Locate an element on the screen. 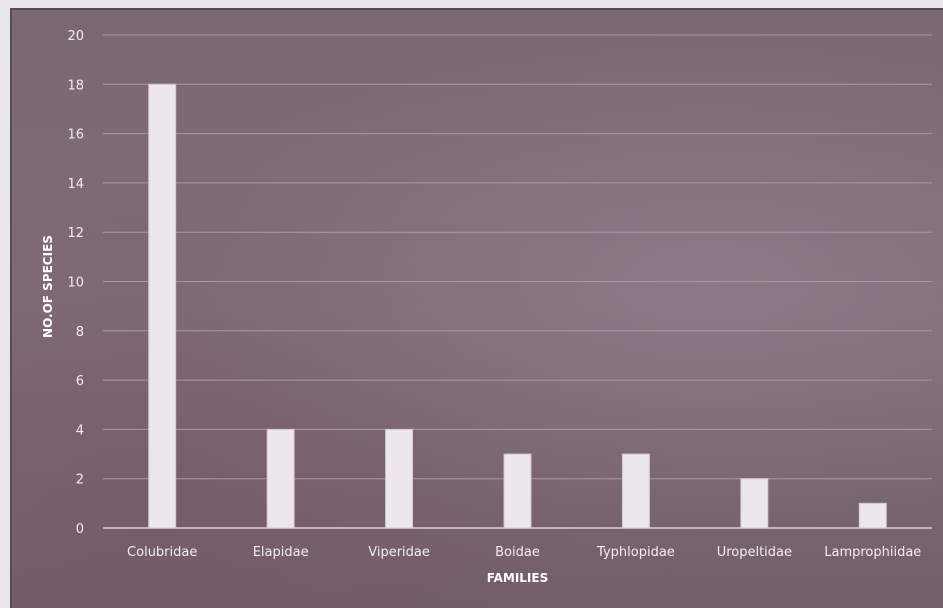 This screenshot has width=943, height=608. x-tick-label: Lamprophiidae is located at coordinates (872, 552).